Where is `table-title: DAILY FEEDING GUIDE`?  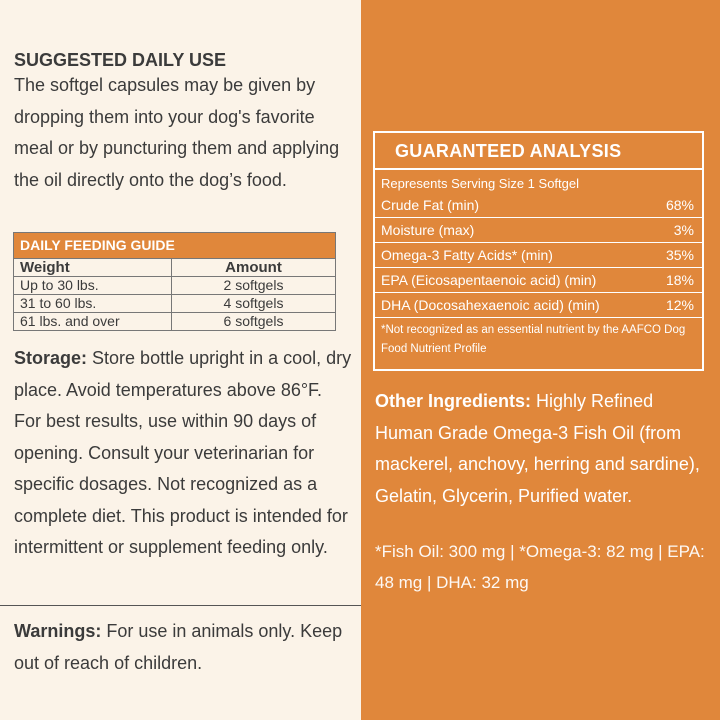
table-title: DAILY FEEDING GUIDE is located at coordinates (174, 245).